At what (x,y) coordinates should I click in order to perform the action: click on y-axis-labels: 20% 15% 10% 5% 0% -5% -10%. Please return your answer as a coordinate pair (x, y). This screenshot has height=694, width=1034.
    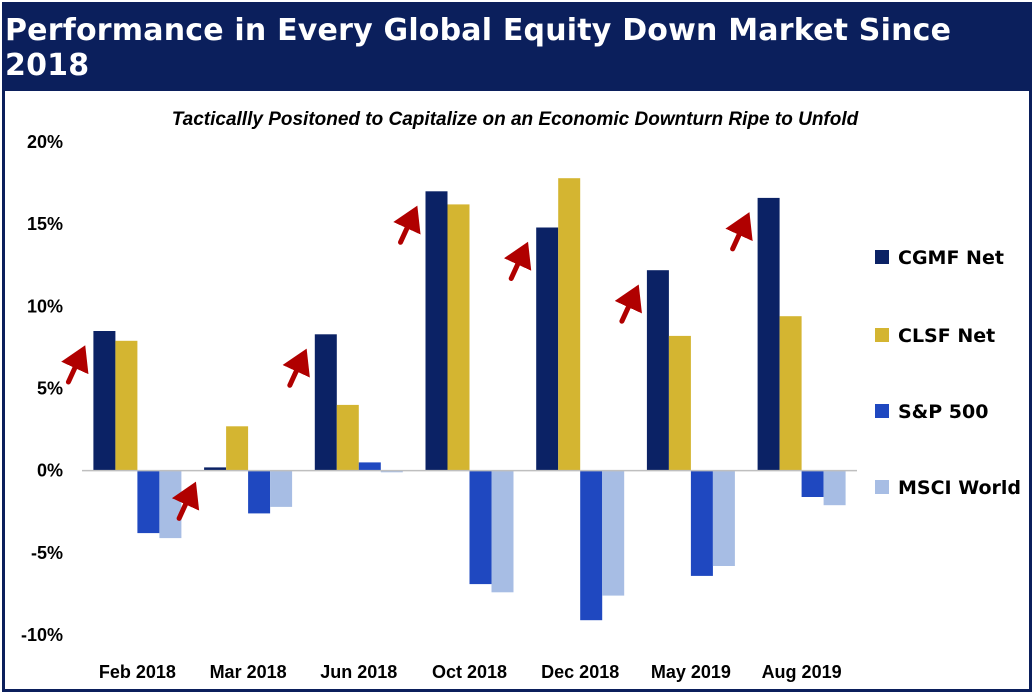
    Looking at the image, I should click on (42, 388).